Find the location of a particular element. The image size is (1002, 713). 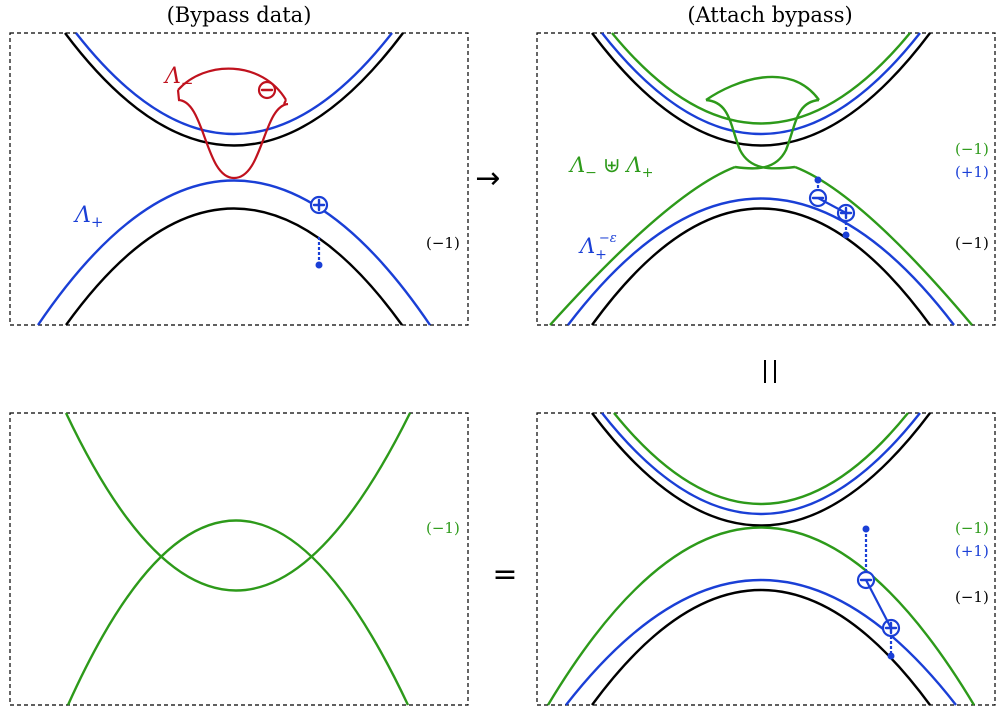

green-knot-top is located at coordinates (762, 88).